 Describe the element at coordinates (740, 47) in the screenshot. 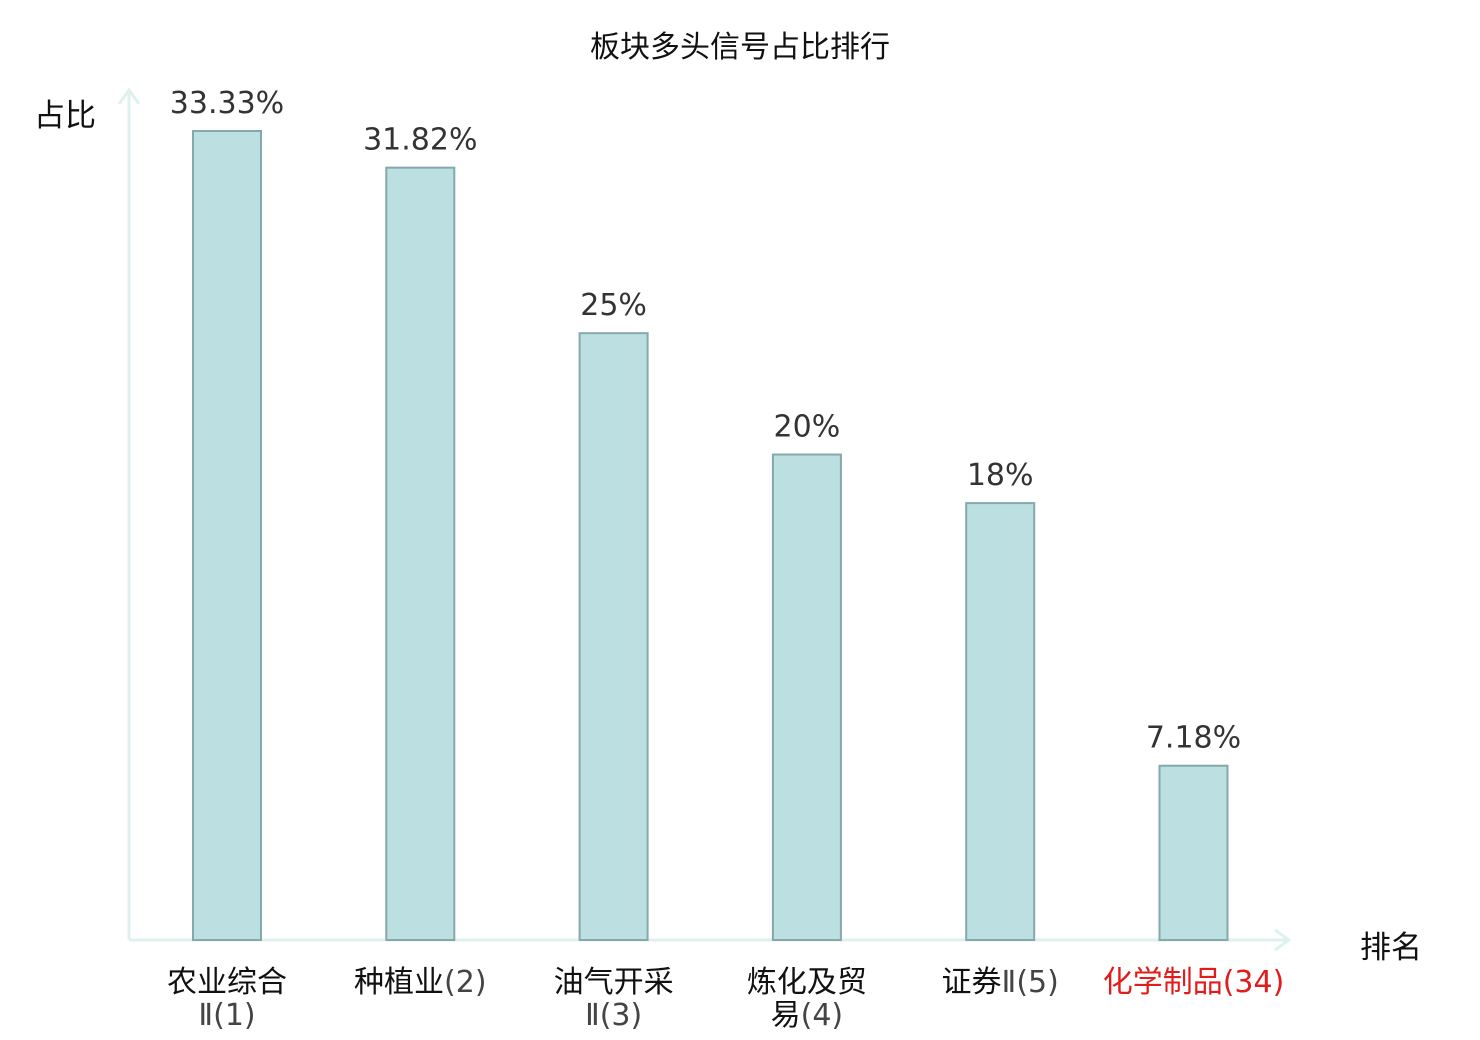

I see `chart-title: 板块多头信号占比排行` at that location.